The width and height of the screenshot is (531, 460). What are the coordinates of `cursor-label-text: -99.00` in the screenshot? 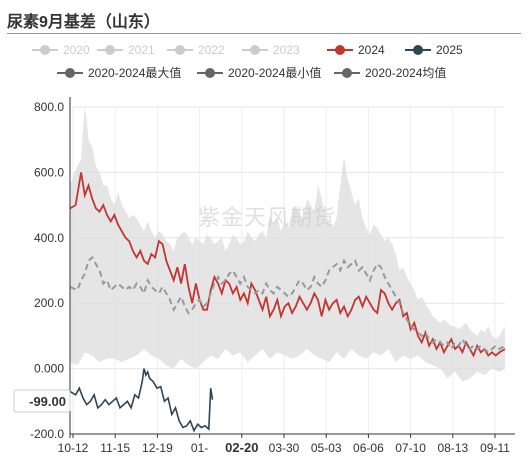 It's located at (47, 401).